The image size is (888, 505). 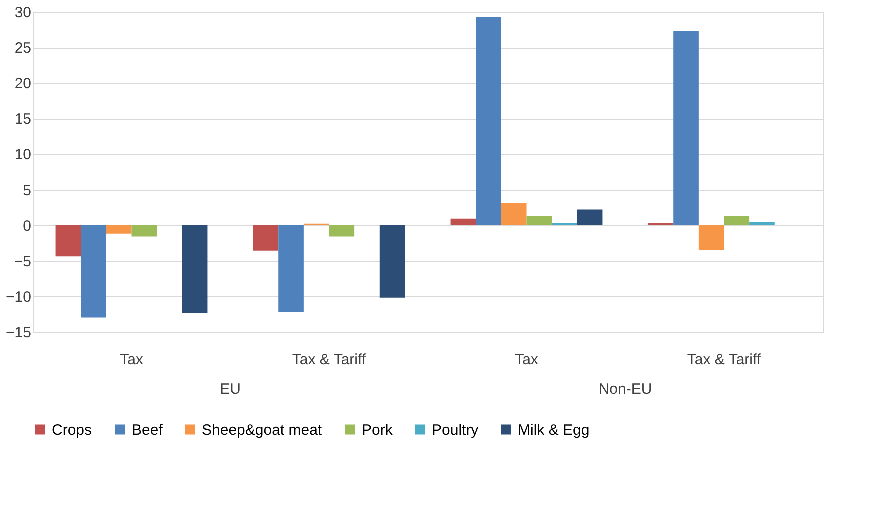 What do you see at coordinates (23, 49) in the screenshot?
I see `y-tick-label: 25` at bounding box center [23, 49].